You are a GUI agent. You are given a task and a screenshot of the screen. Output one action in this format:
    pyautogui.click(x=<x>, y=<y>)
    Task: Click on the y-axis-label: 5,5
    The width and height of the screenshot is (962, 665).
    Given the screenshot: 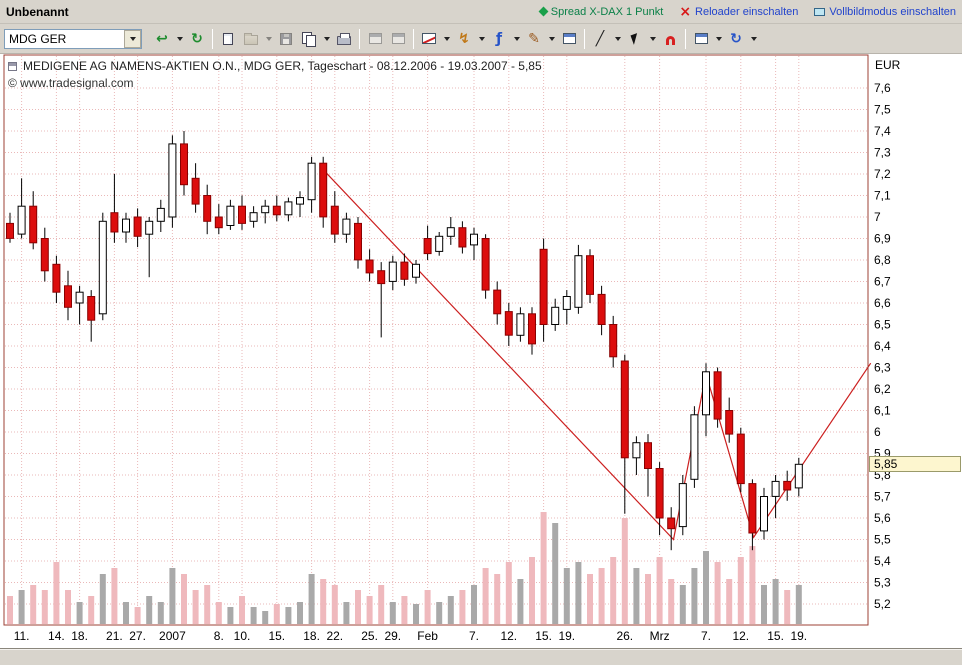 What is the action you would take?
    pyautogui.click(x=882, y=540)
    